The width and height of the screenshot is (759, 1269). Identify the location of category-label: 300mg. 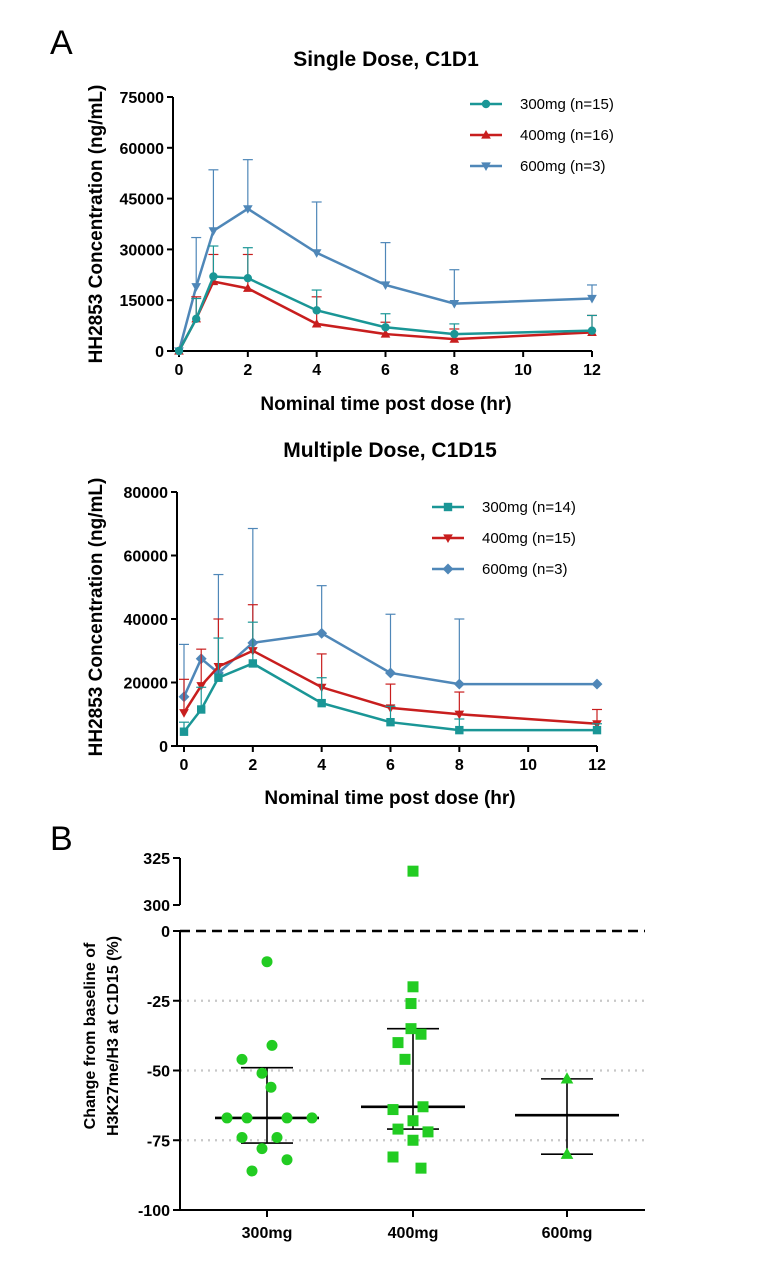
(267, 1233).